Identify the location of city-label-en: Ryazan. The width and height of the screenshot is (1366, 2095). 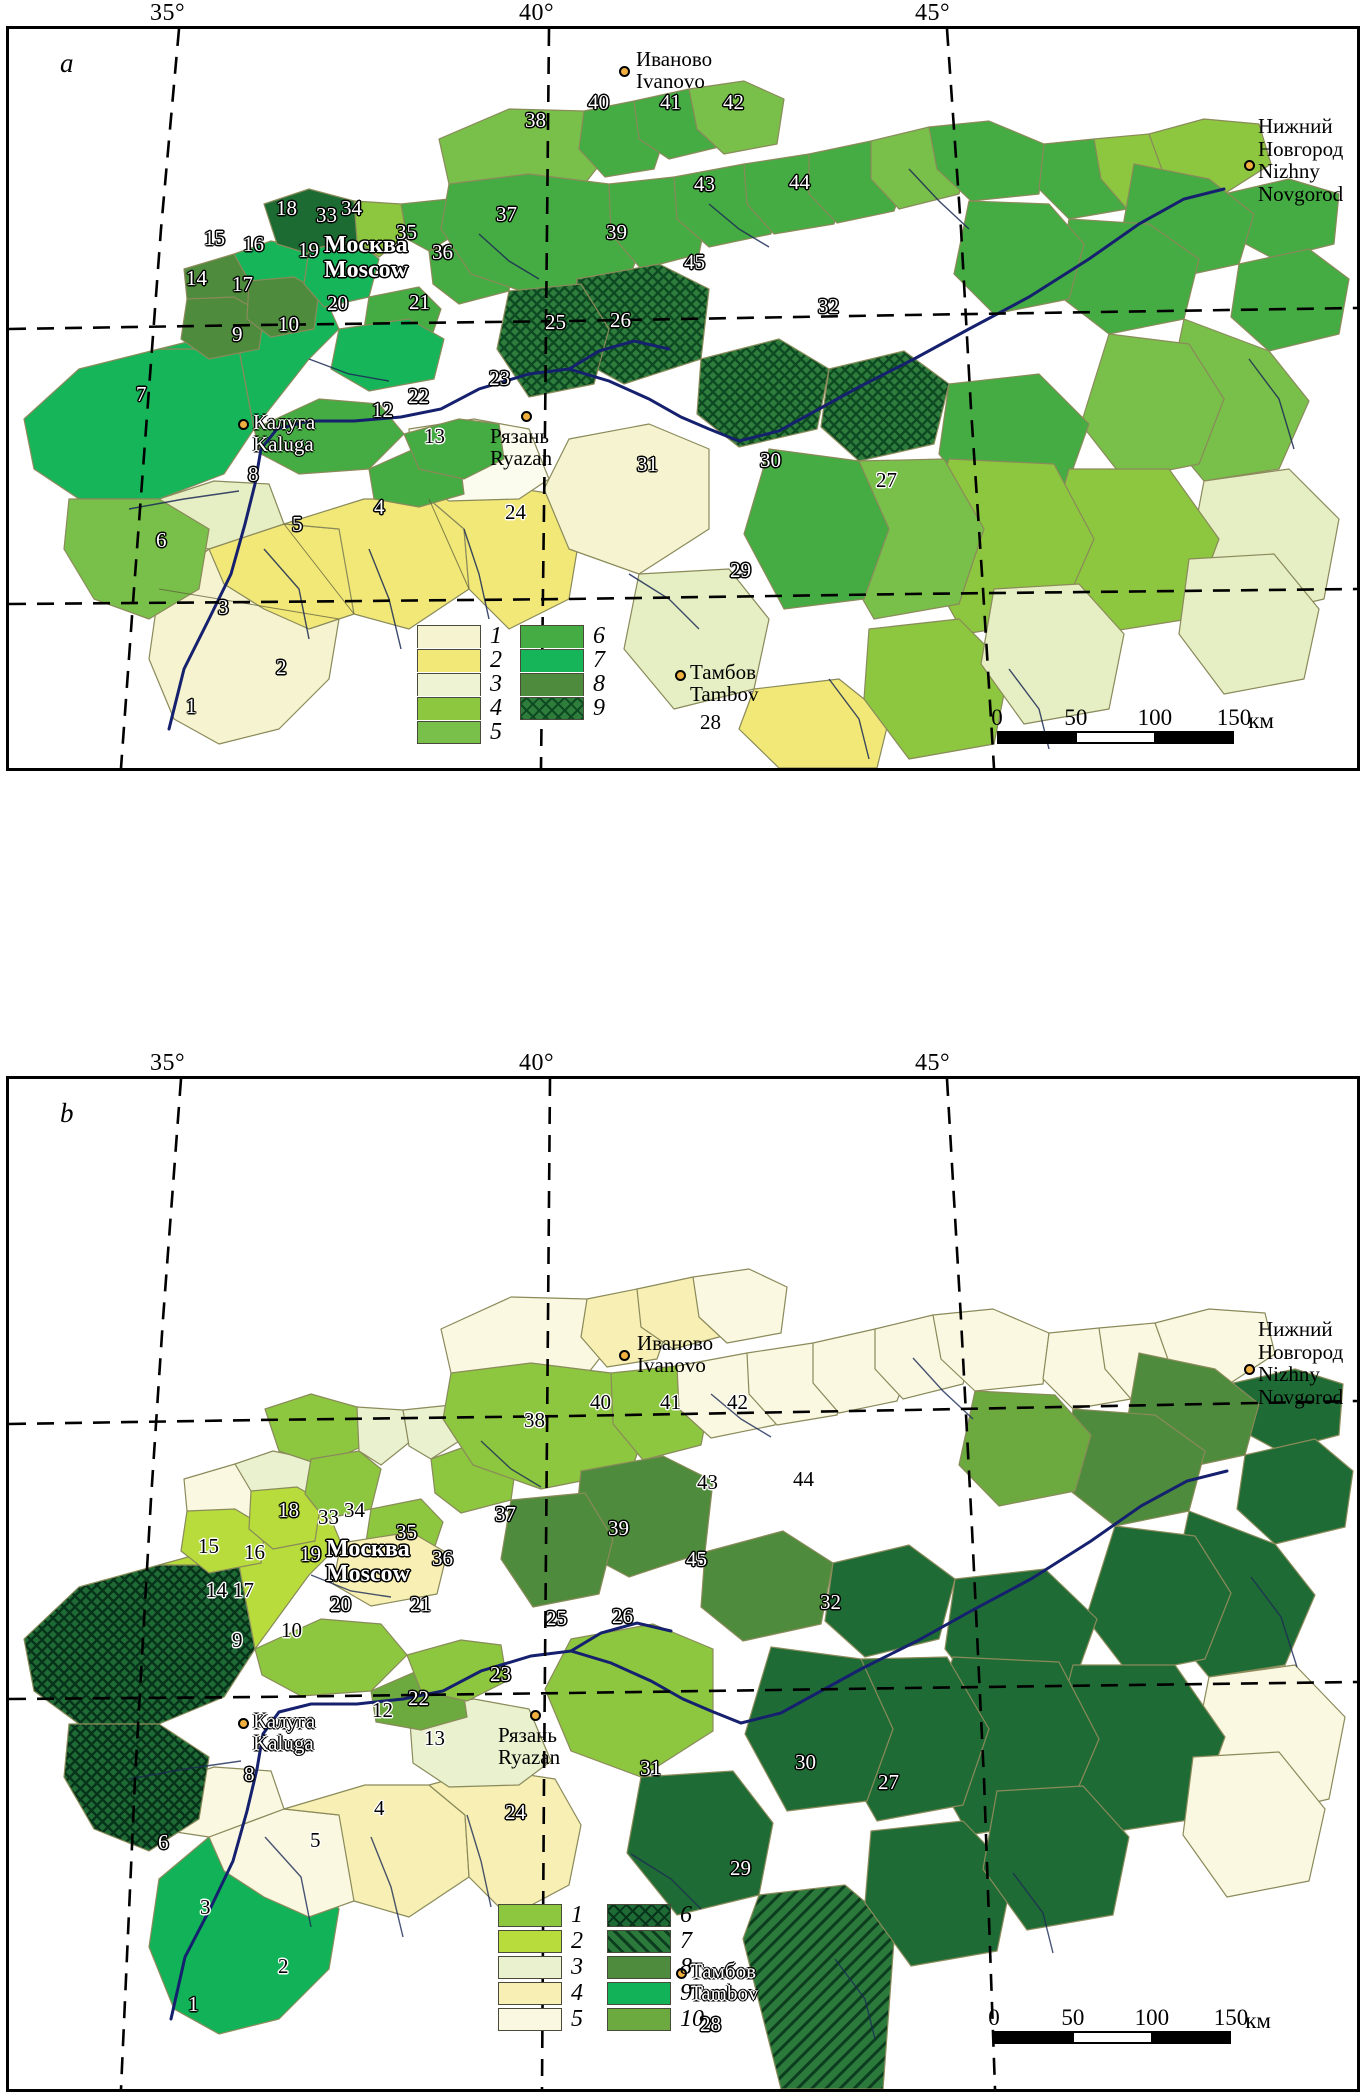
(521, 458).